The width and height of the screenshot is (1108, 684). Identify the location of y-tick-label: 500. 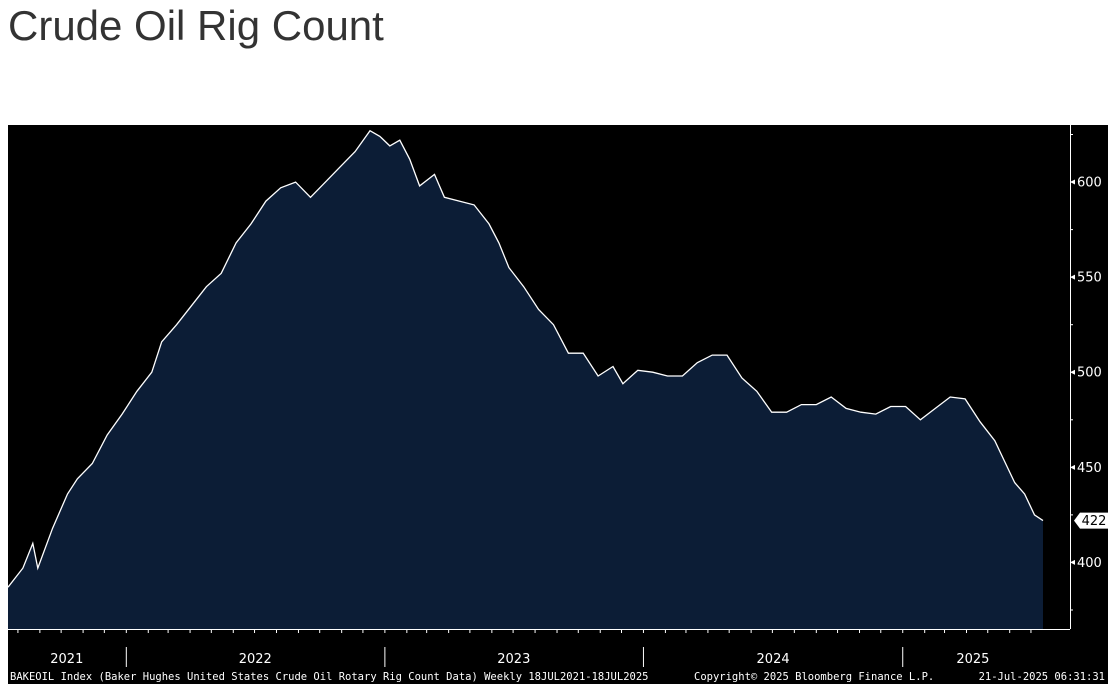
(1089, 373).